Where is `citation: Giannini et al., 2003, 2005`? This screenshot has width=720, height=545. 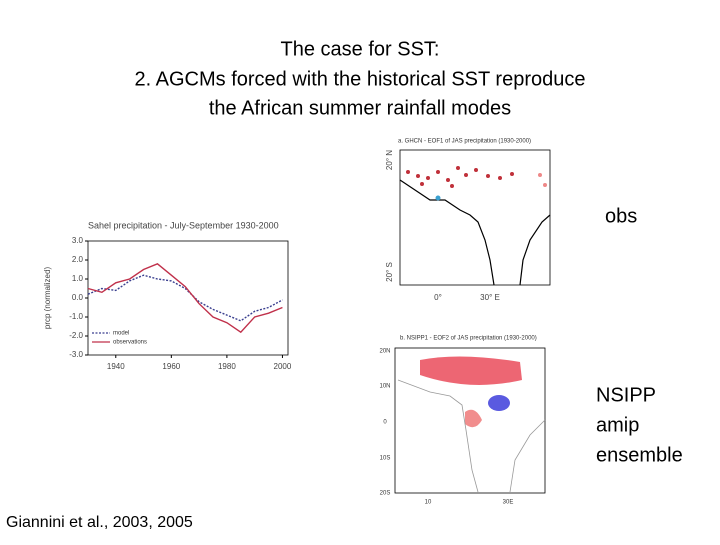 citation: Giannini et al., 2003, 2005 is located at coordinates (99, 522).